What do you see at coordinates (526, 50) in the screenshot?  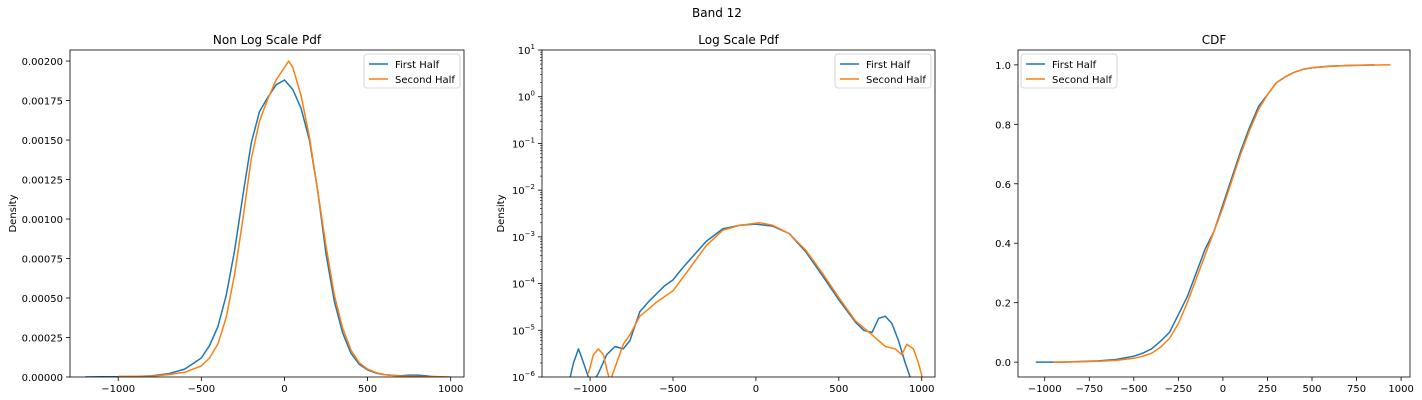 I see `y-tick-label: 10¹` at bounding box center [526, 50].